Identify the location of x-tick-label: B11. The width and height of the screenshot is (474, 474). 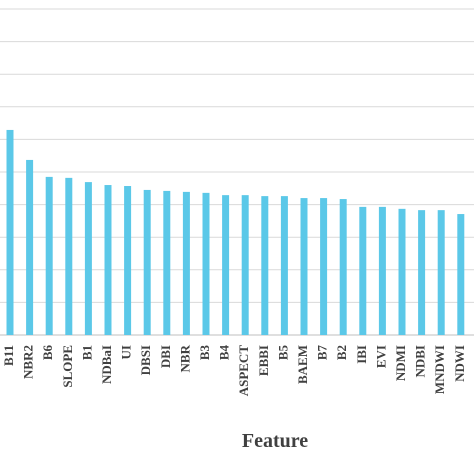
(8, 355).